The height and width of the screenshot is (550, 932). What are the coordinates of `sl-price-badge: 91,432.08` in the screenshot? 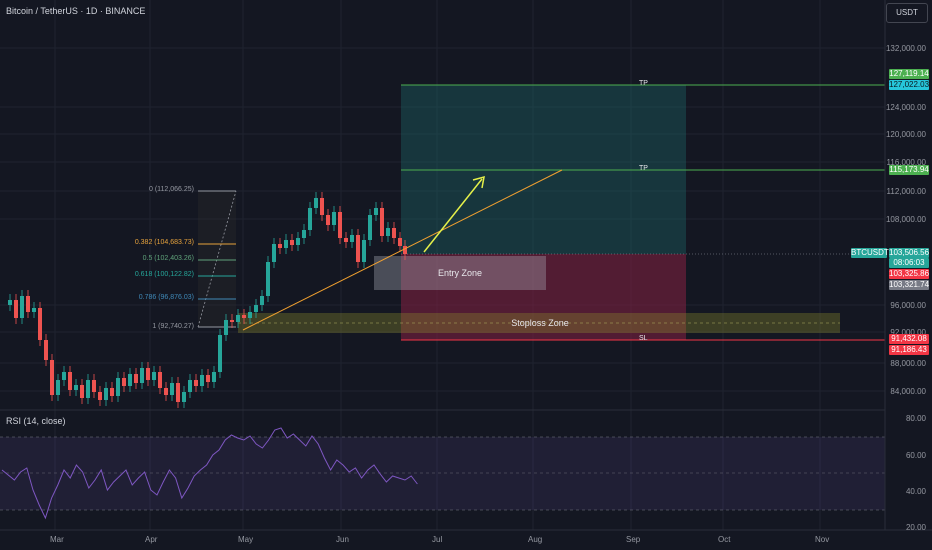 It's located at (909, 339).